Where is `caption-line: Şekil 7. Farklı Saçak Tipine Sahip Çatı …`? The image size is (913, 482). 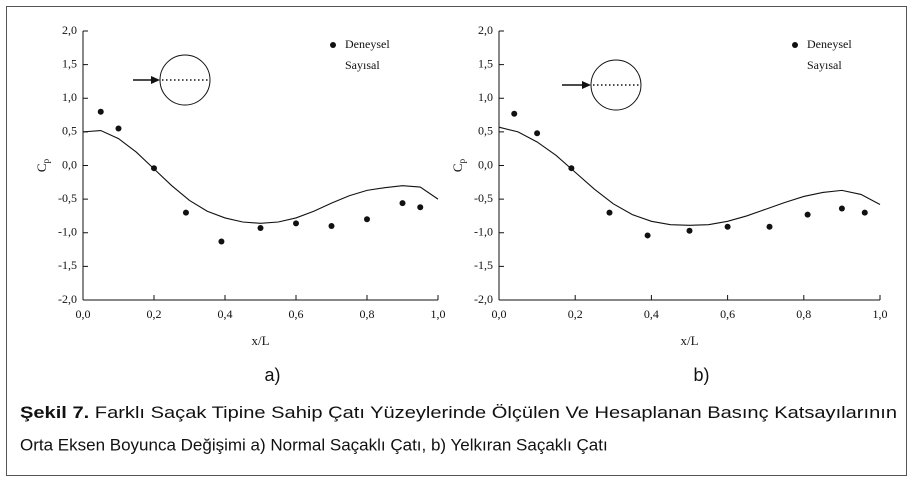
caption-line: Şekil 7. Farklı Saçak Tipine Sahip Çatı … is located at coordinates (458, 412).